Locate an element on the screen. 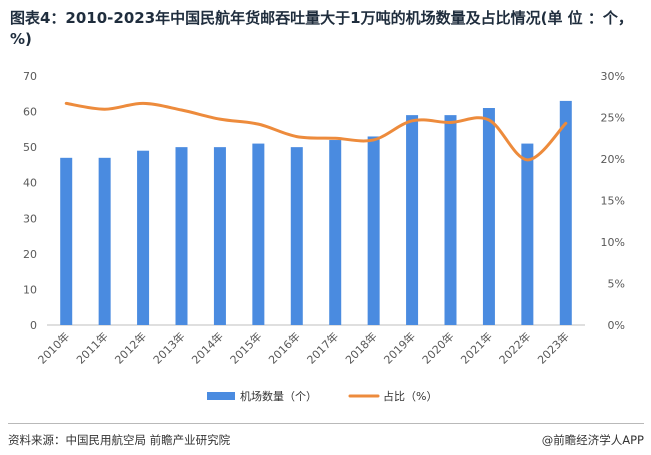 The image size is (651, 455). y-right-tick-label: 20% is located at coordinates (613, 159).